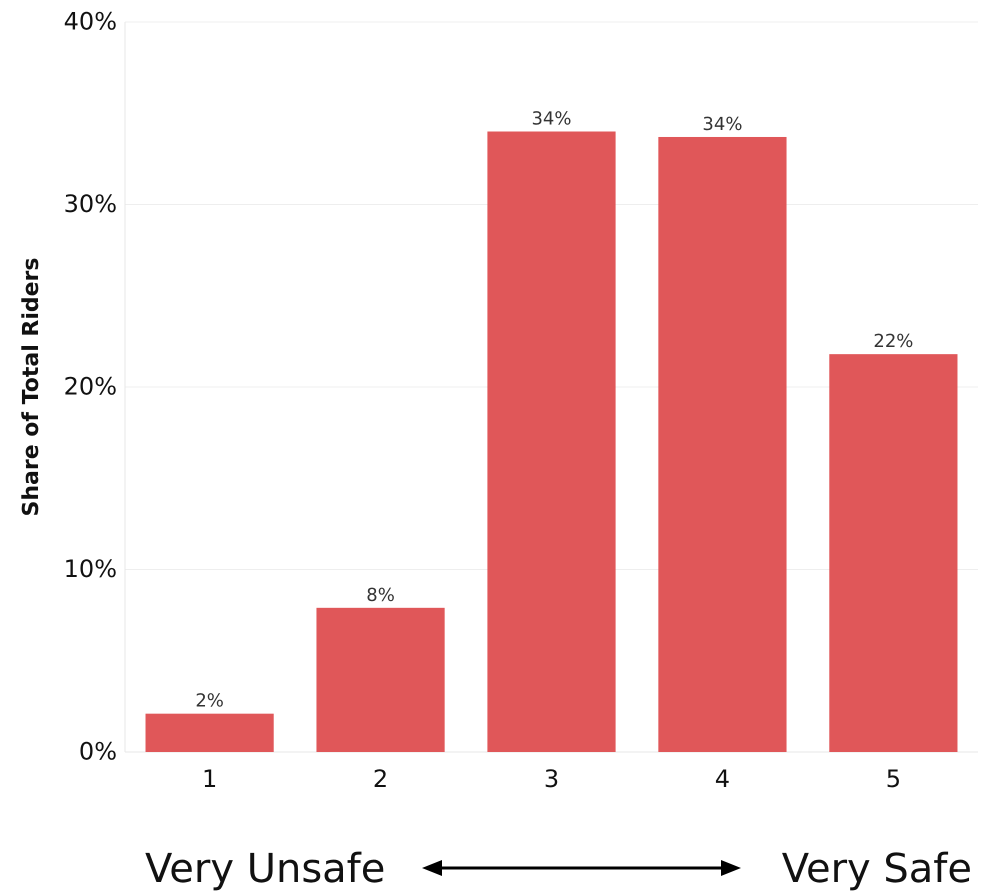 The height and width of the screenshot is (892, 981). Describe the element at coordinates (210, 779) in the screenshot. I see `x-tick-label: 1` at that location.